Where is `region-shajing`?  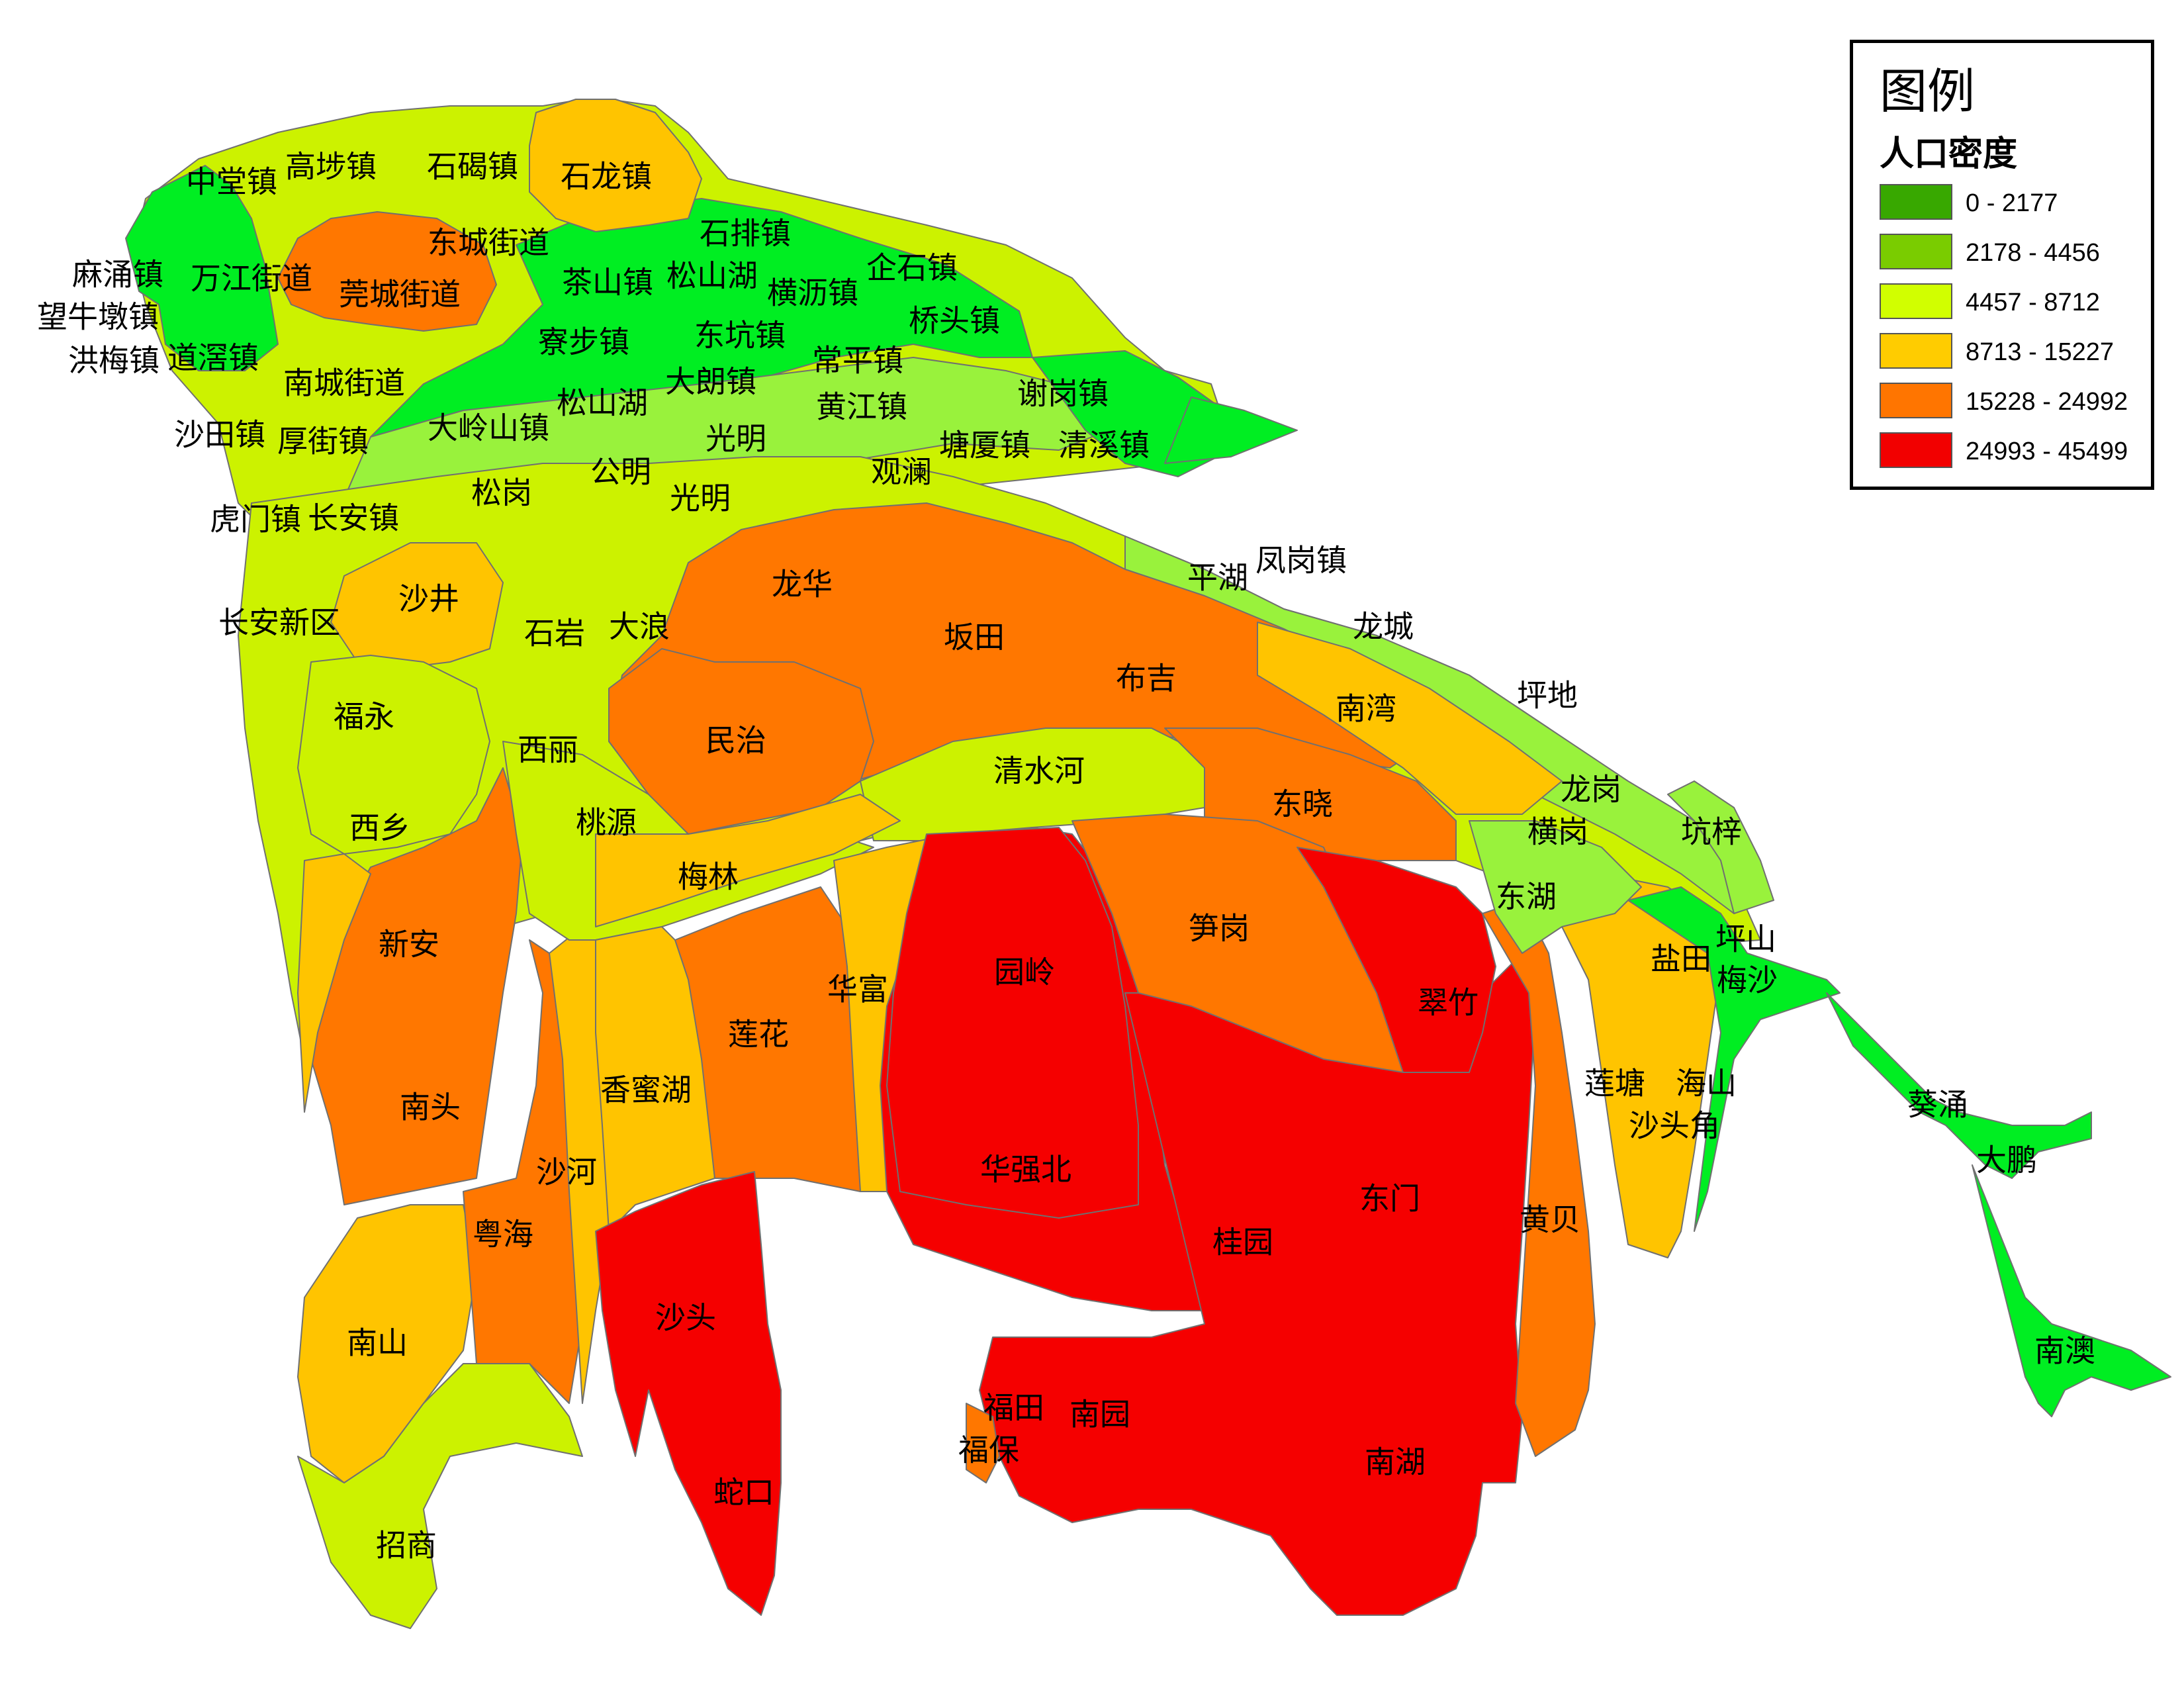 region-shajing is located at coordinates (417, 605).